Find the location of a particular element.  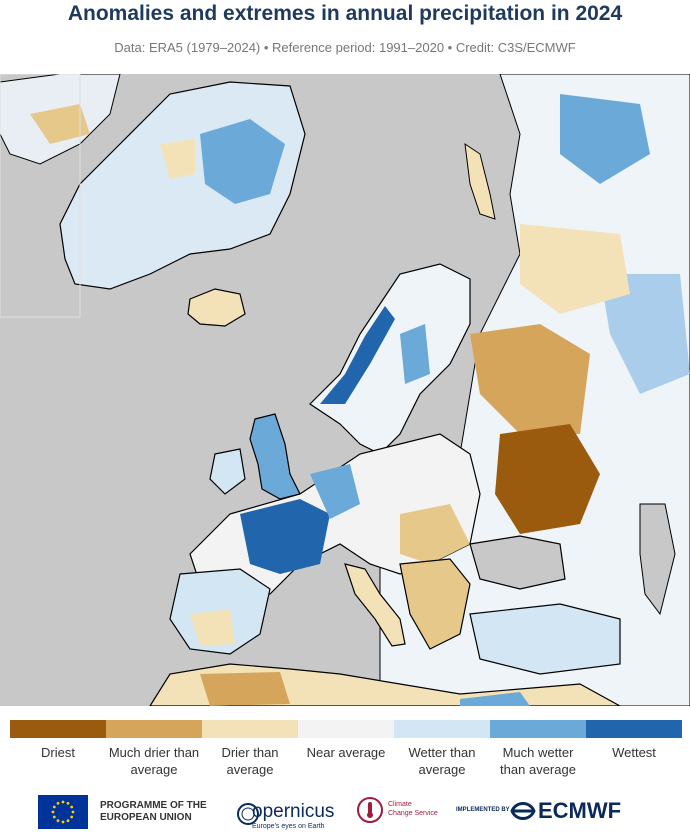

benelux-germany-wet is located at coordinates (335, 491).